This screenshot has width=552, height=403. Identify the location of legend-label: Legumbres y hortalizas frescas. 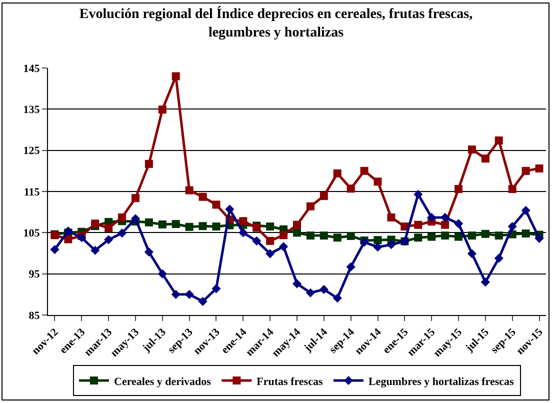
(441, 382).